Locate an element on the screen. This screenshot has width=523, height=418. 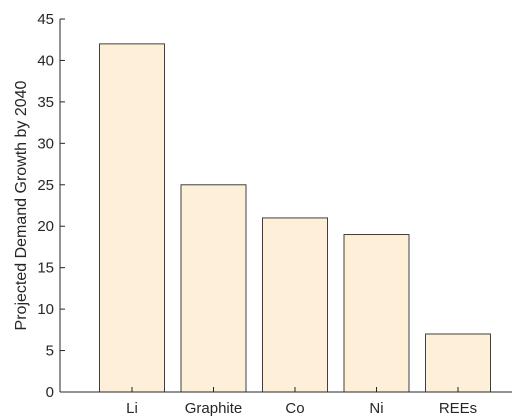
x-tick-label-graphite: Graphite is located at coordinates (214, 408).